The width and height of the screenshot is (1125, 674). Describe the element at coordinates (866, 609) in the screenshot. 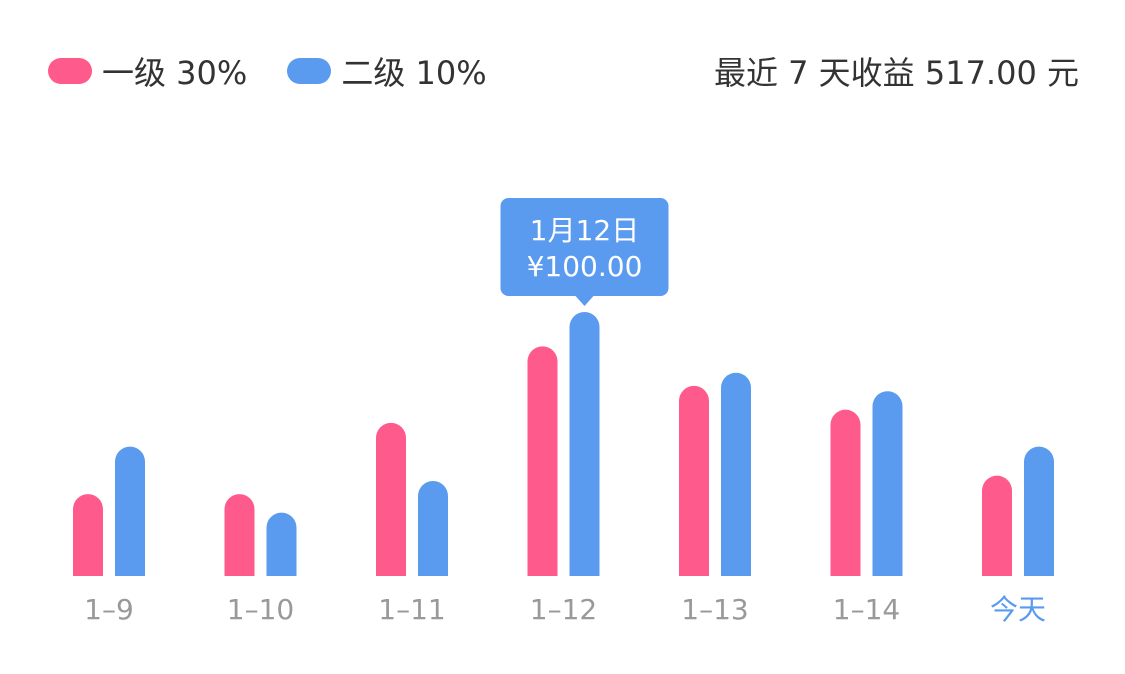

I see `x-tick-label: 1–14` at that location.